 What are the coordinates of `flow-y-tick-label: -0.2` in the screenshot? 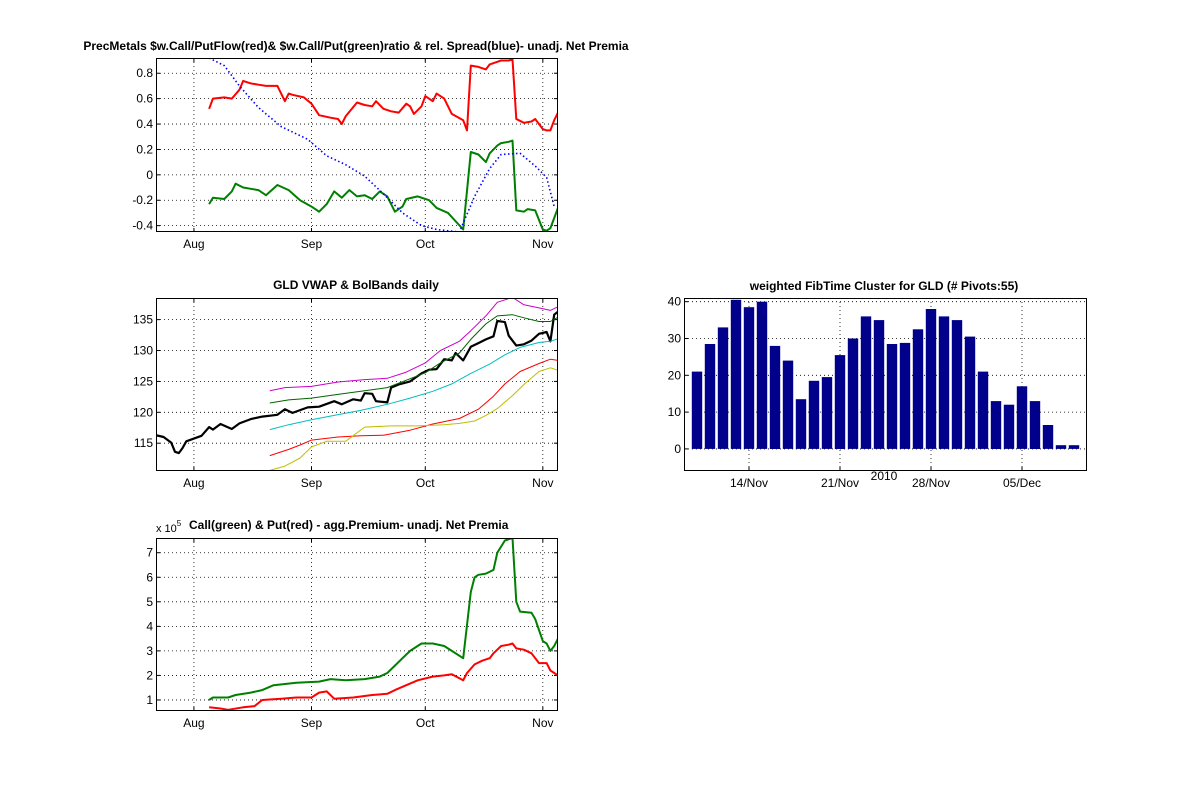 It's located at (142, 200).